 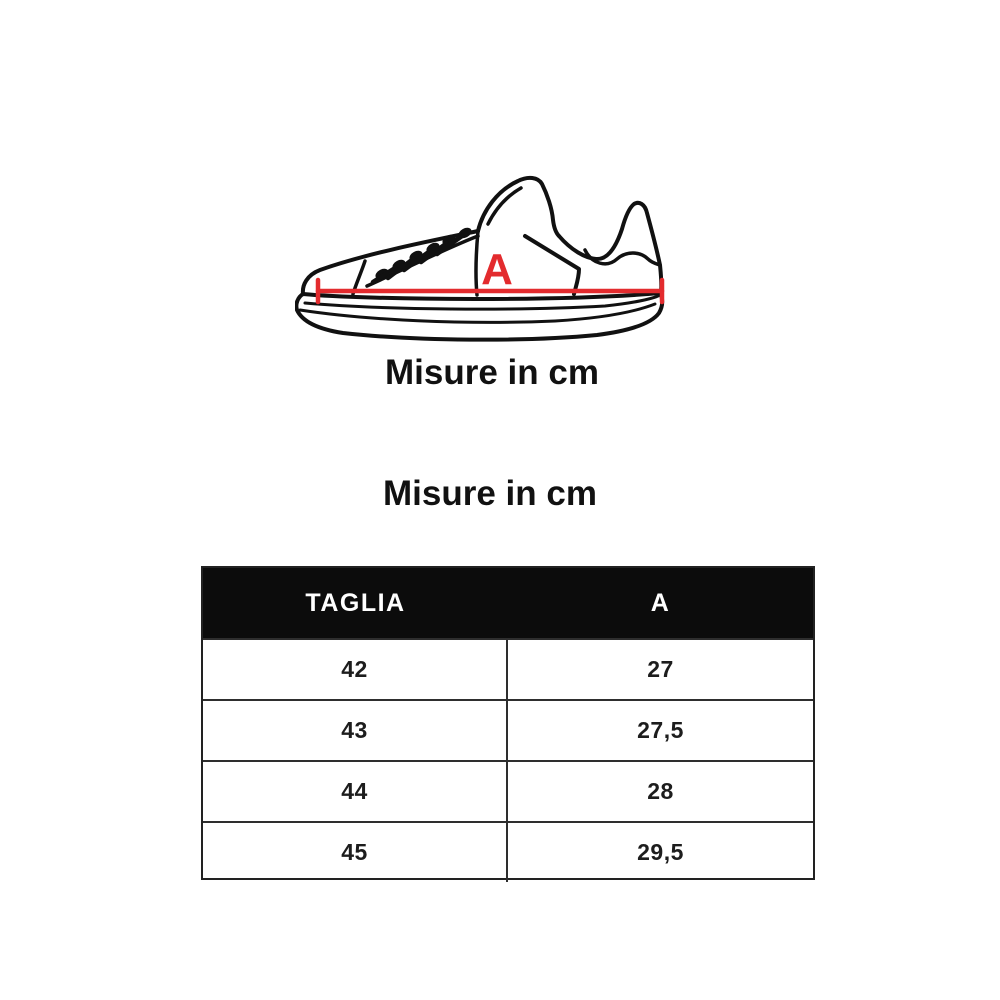 What do you see at coordinates (552, 265) in the screenshot?
I see `quarter-panel-seam` at bounding box center [552, 265].